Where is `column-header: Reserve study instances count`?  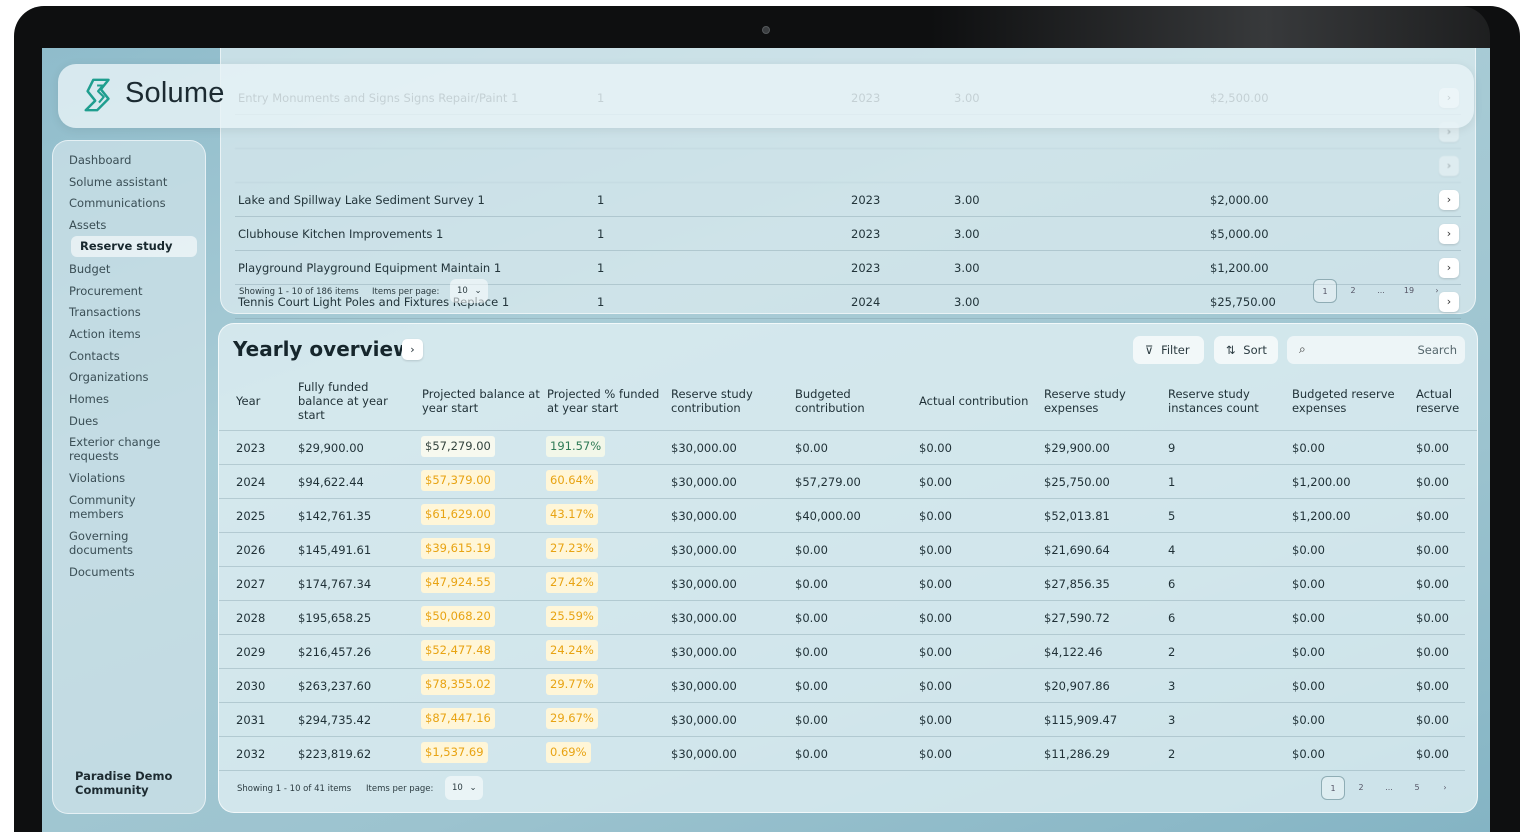 column-header: Reserve study instances count is located at coordinates (1213, 401).